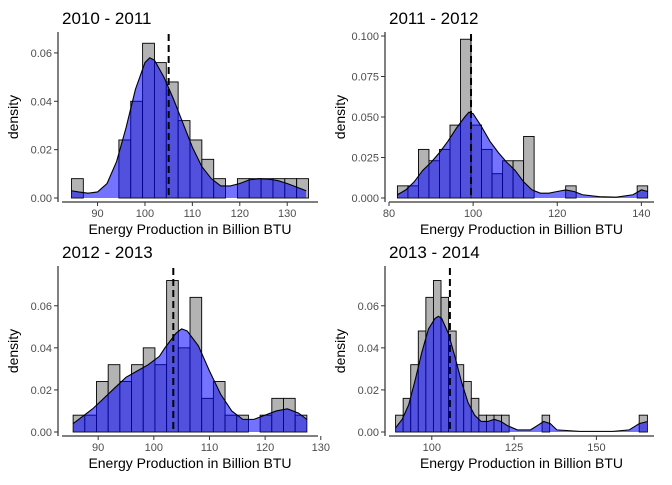 This screenshot has width=672, height=485. I want to click on y-tick-label: 0.000, so click(365, 199).